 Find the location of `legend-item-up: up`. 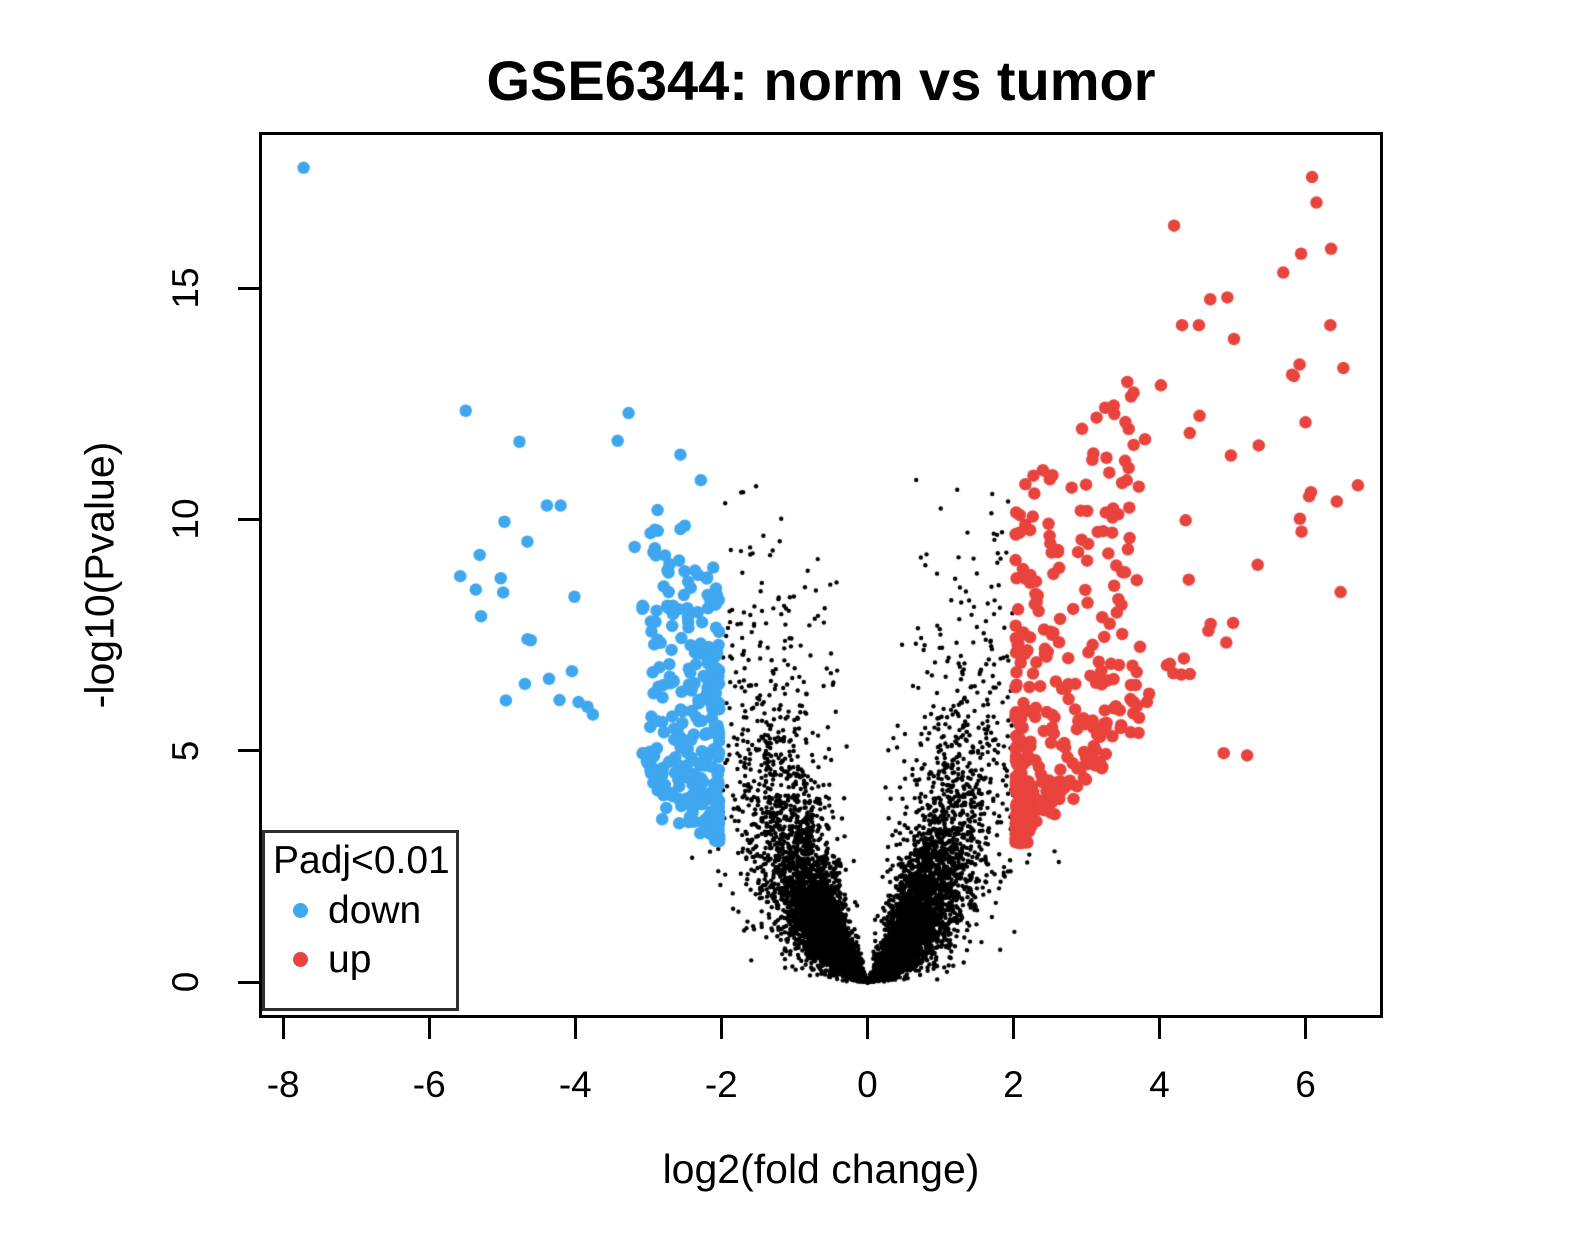

legend-item-up: up is located at coordinates (374, 959).